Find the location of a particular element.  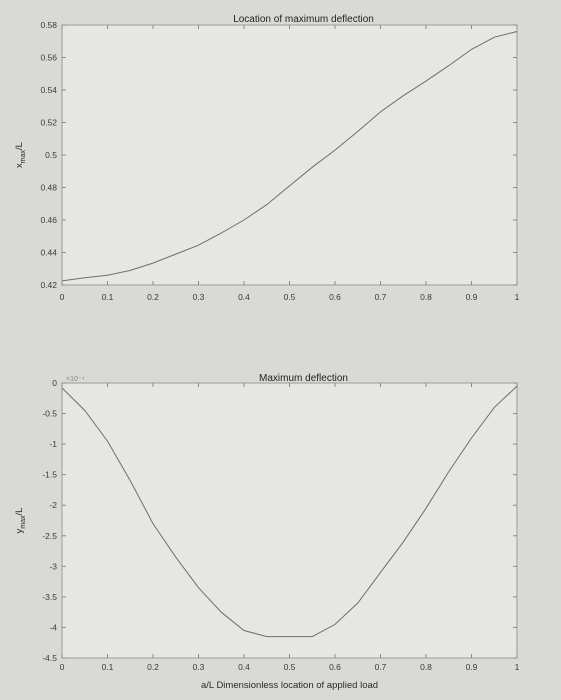

y-tick-label: -1 is located at coordinates (53, 444).